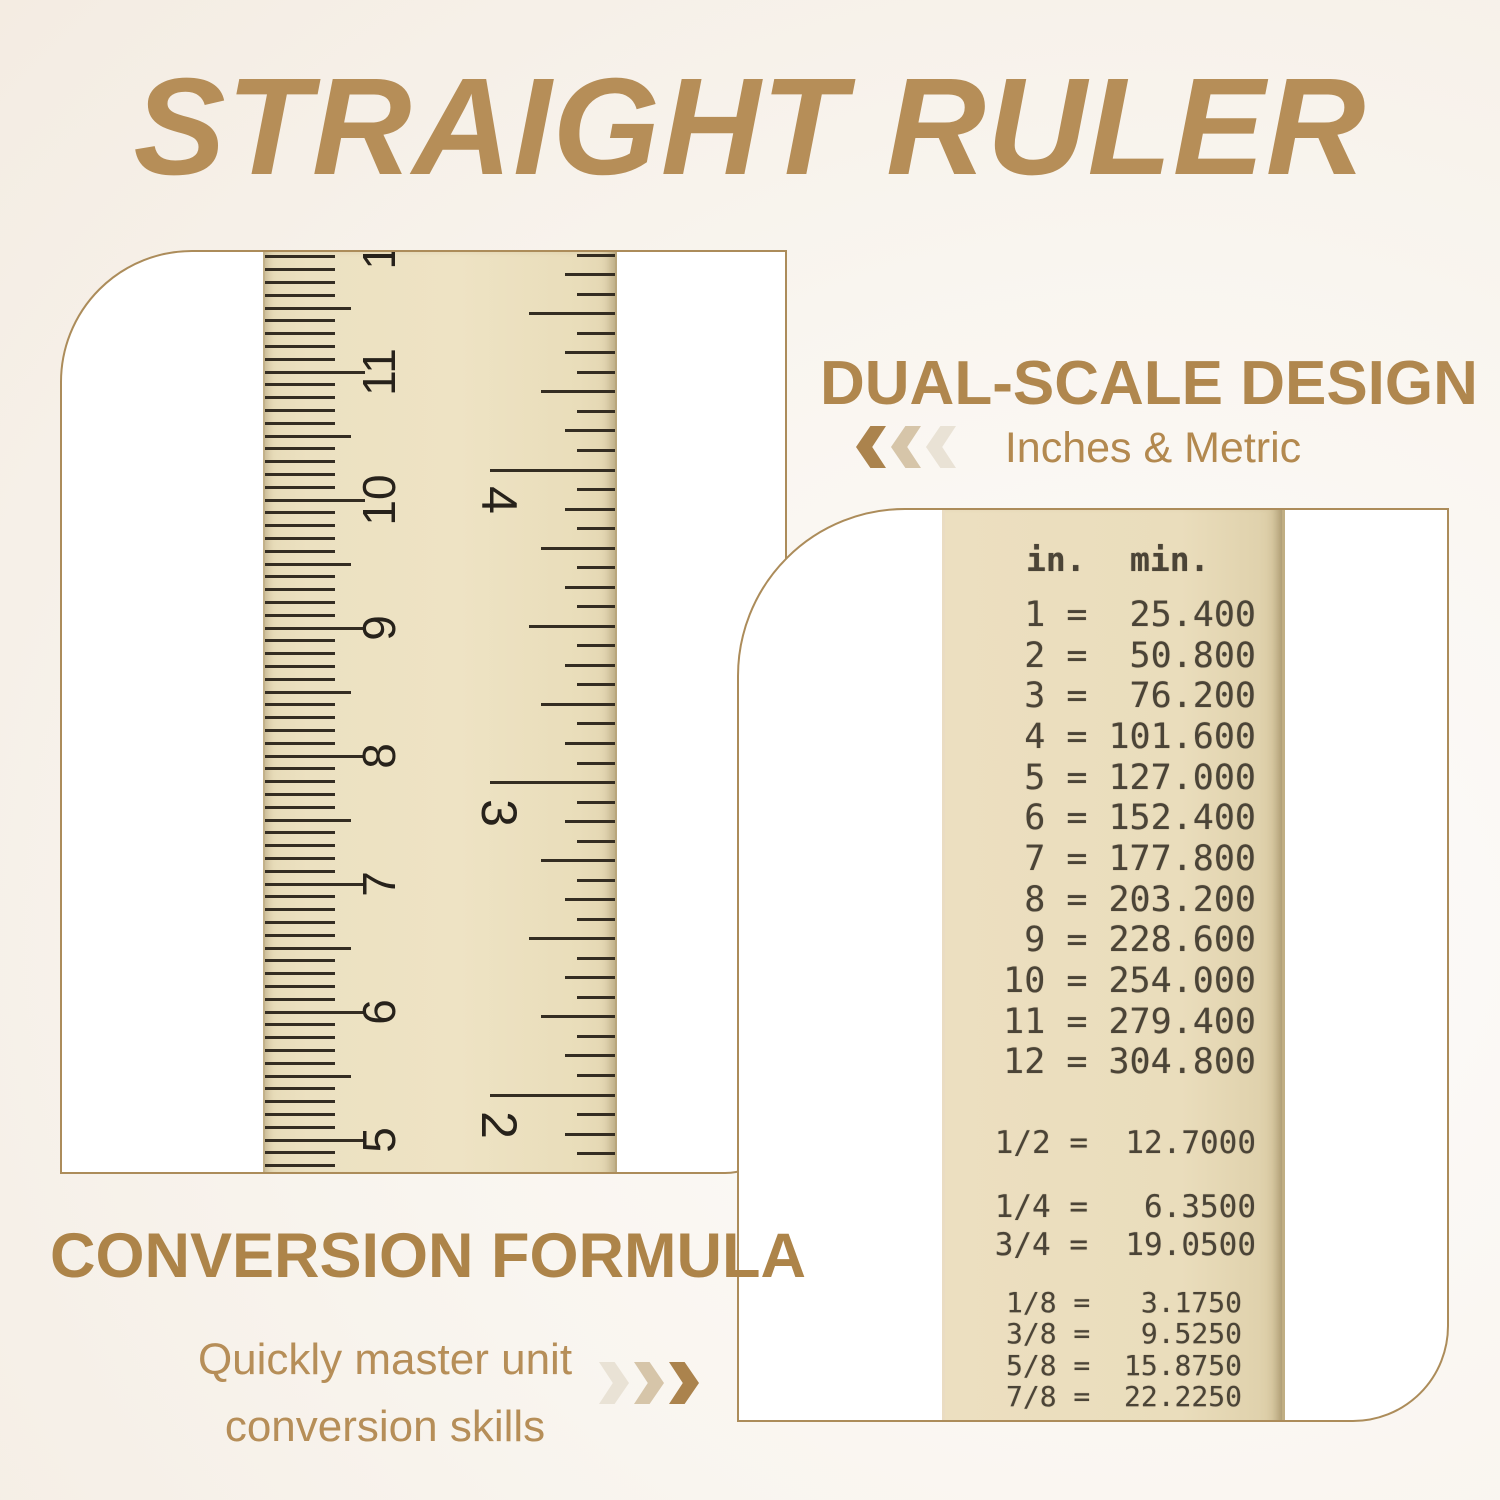 This screenshot has width=1500, height=1500. I want to click on table-row: 1 = 25.400, so click(1129, 615).